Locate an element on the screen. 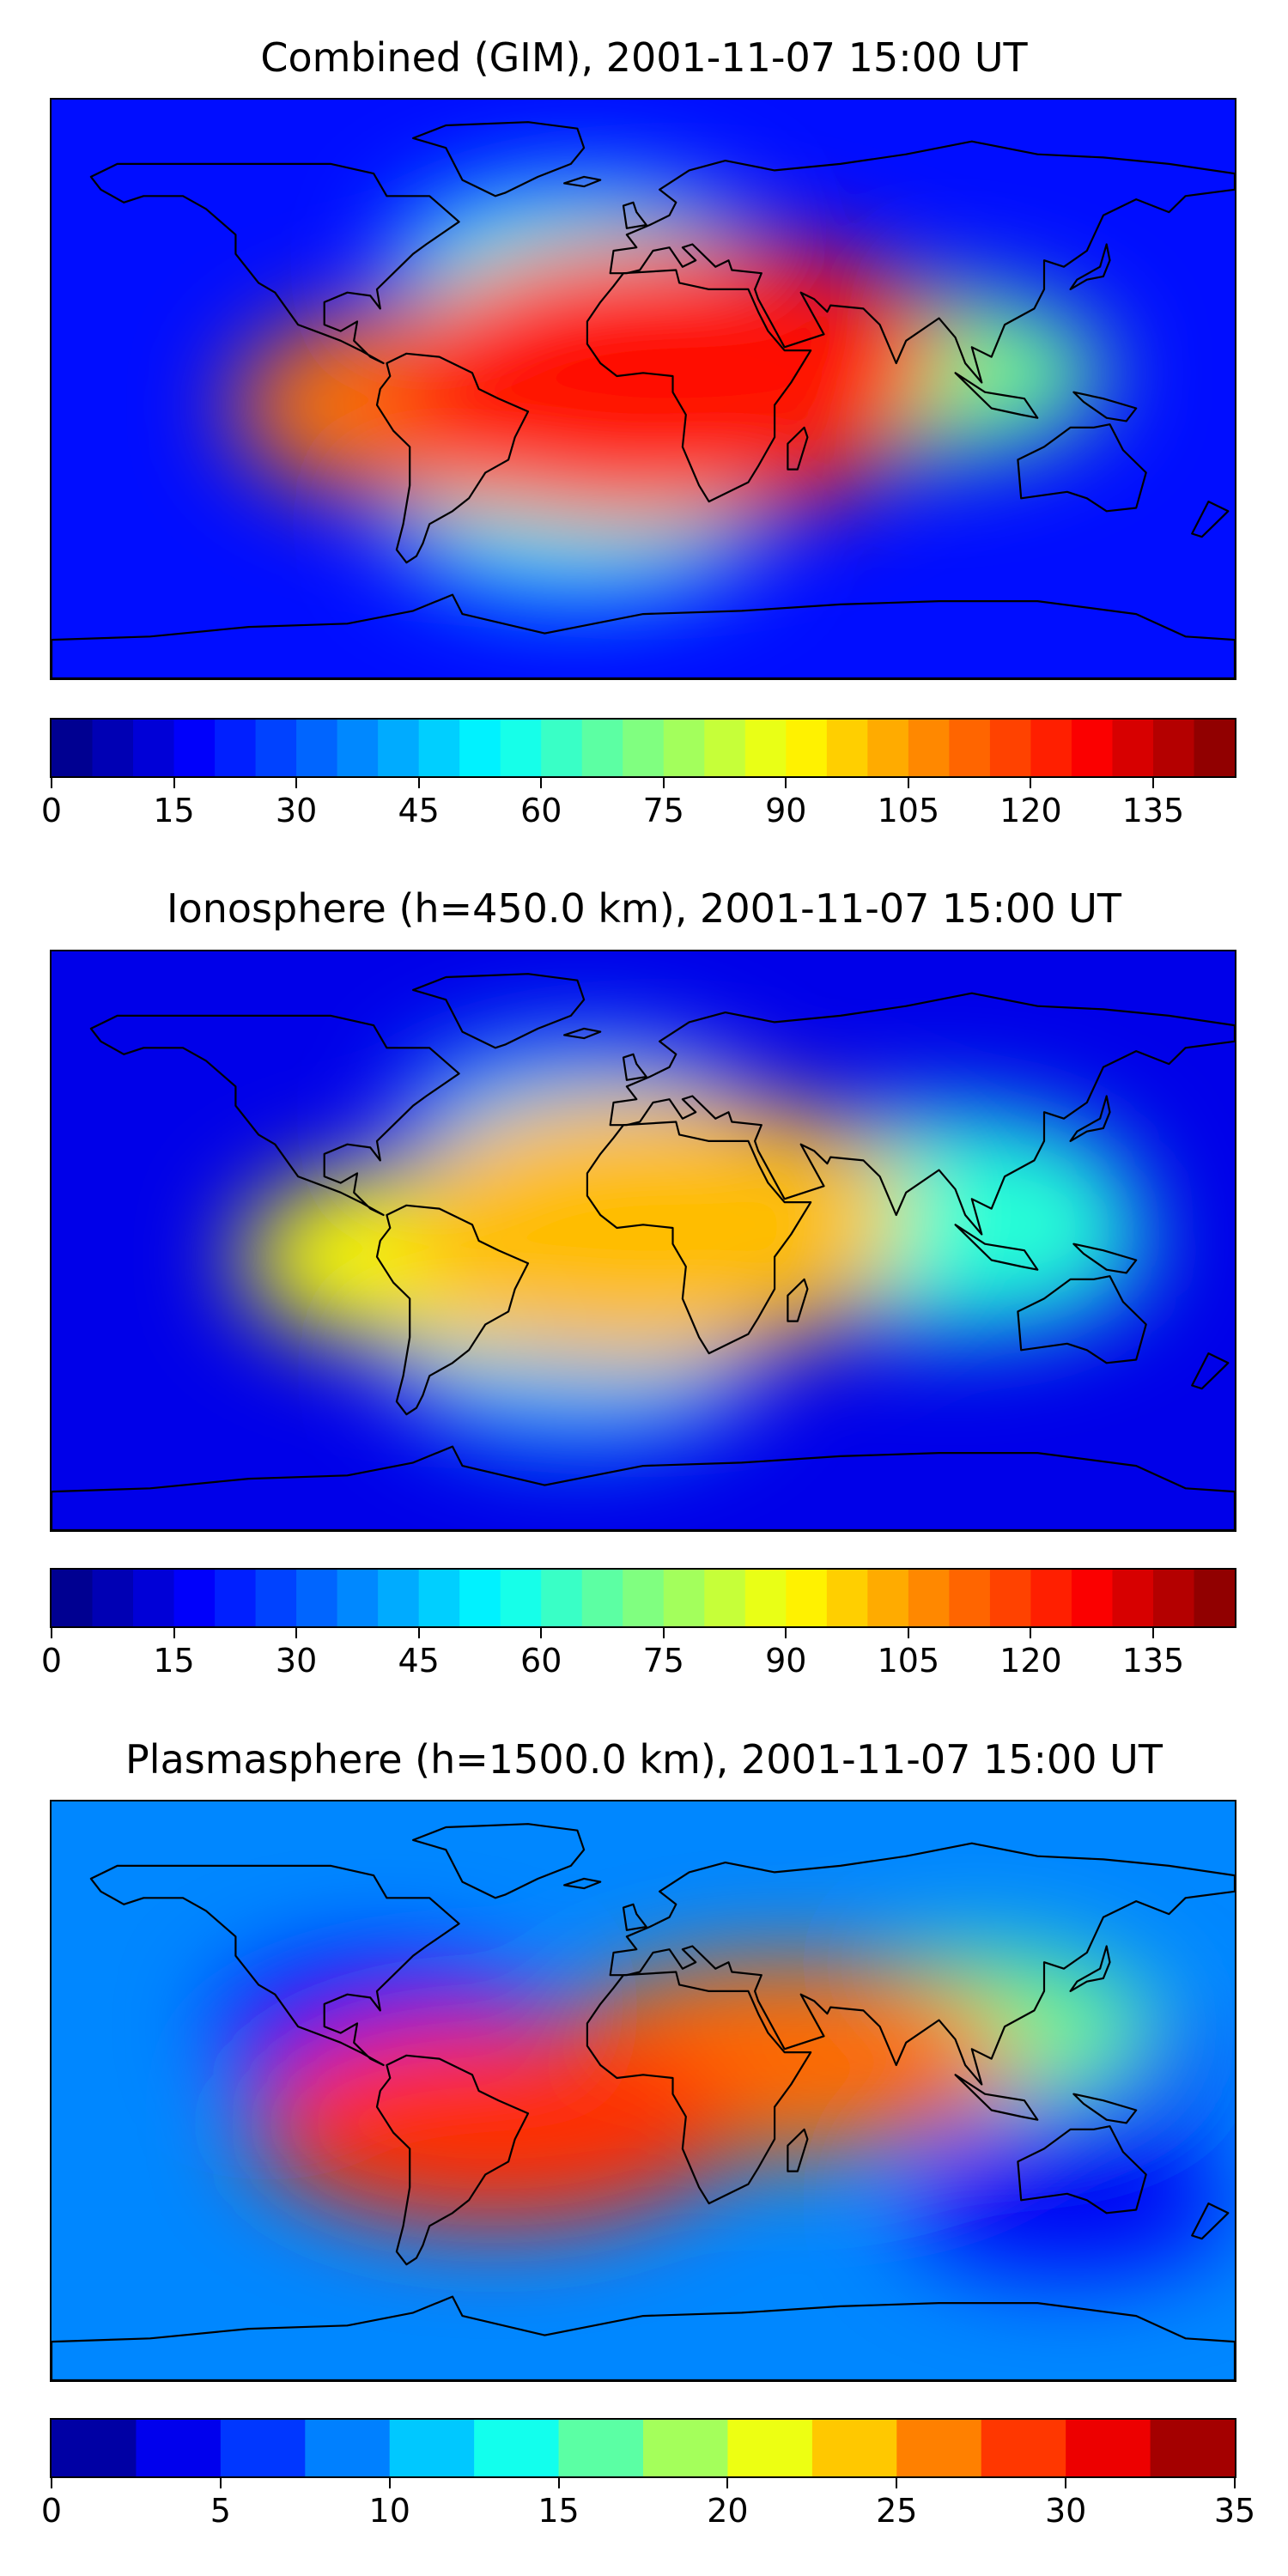 The image size is (1288, 2576). field-feature is located at coordinates (1071, 2203).